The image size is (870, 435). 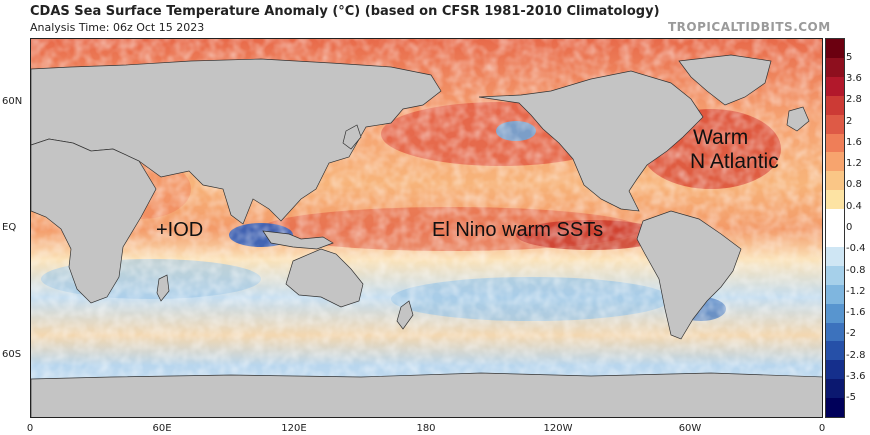 I want to click on japan-land, so click(x=352, y=137).